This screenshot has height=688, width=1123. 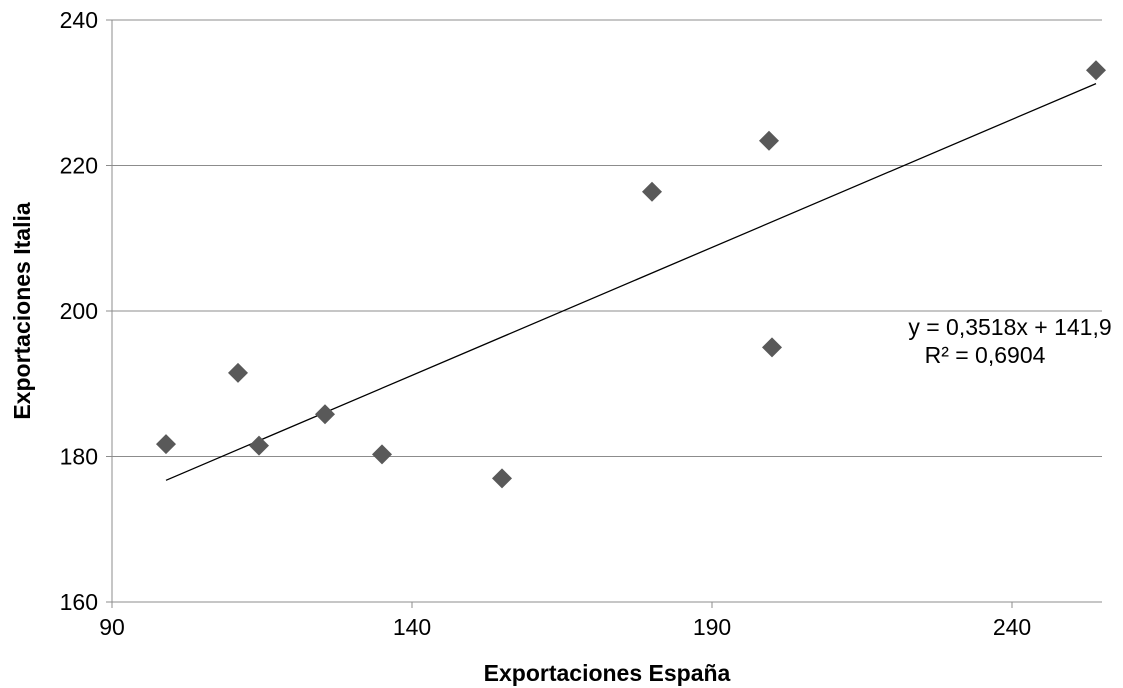 What do you see at coordinates (79, 311) in the screenshot?
I see `y-tick-label-2: 200` at bounding box center [79, 311].